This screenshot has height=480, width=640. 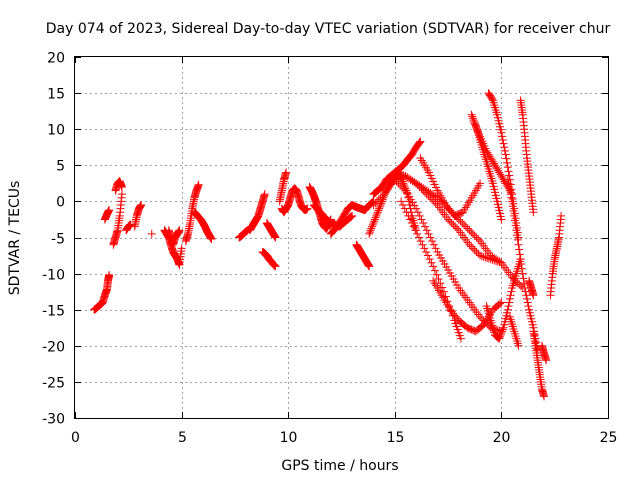 What do you see at coordinates (271, 230) in the screenshot?
I see `series-morning-d` at bounding box center [271, 230].